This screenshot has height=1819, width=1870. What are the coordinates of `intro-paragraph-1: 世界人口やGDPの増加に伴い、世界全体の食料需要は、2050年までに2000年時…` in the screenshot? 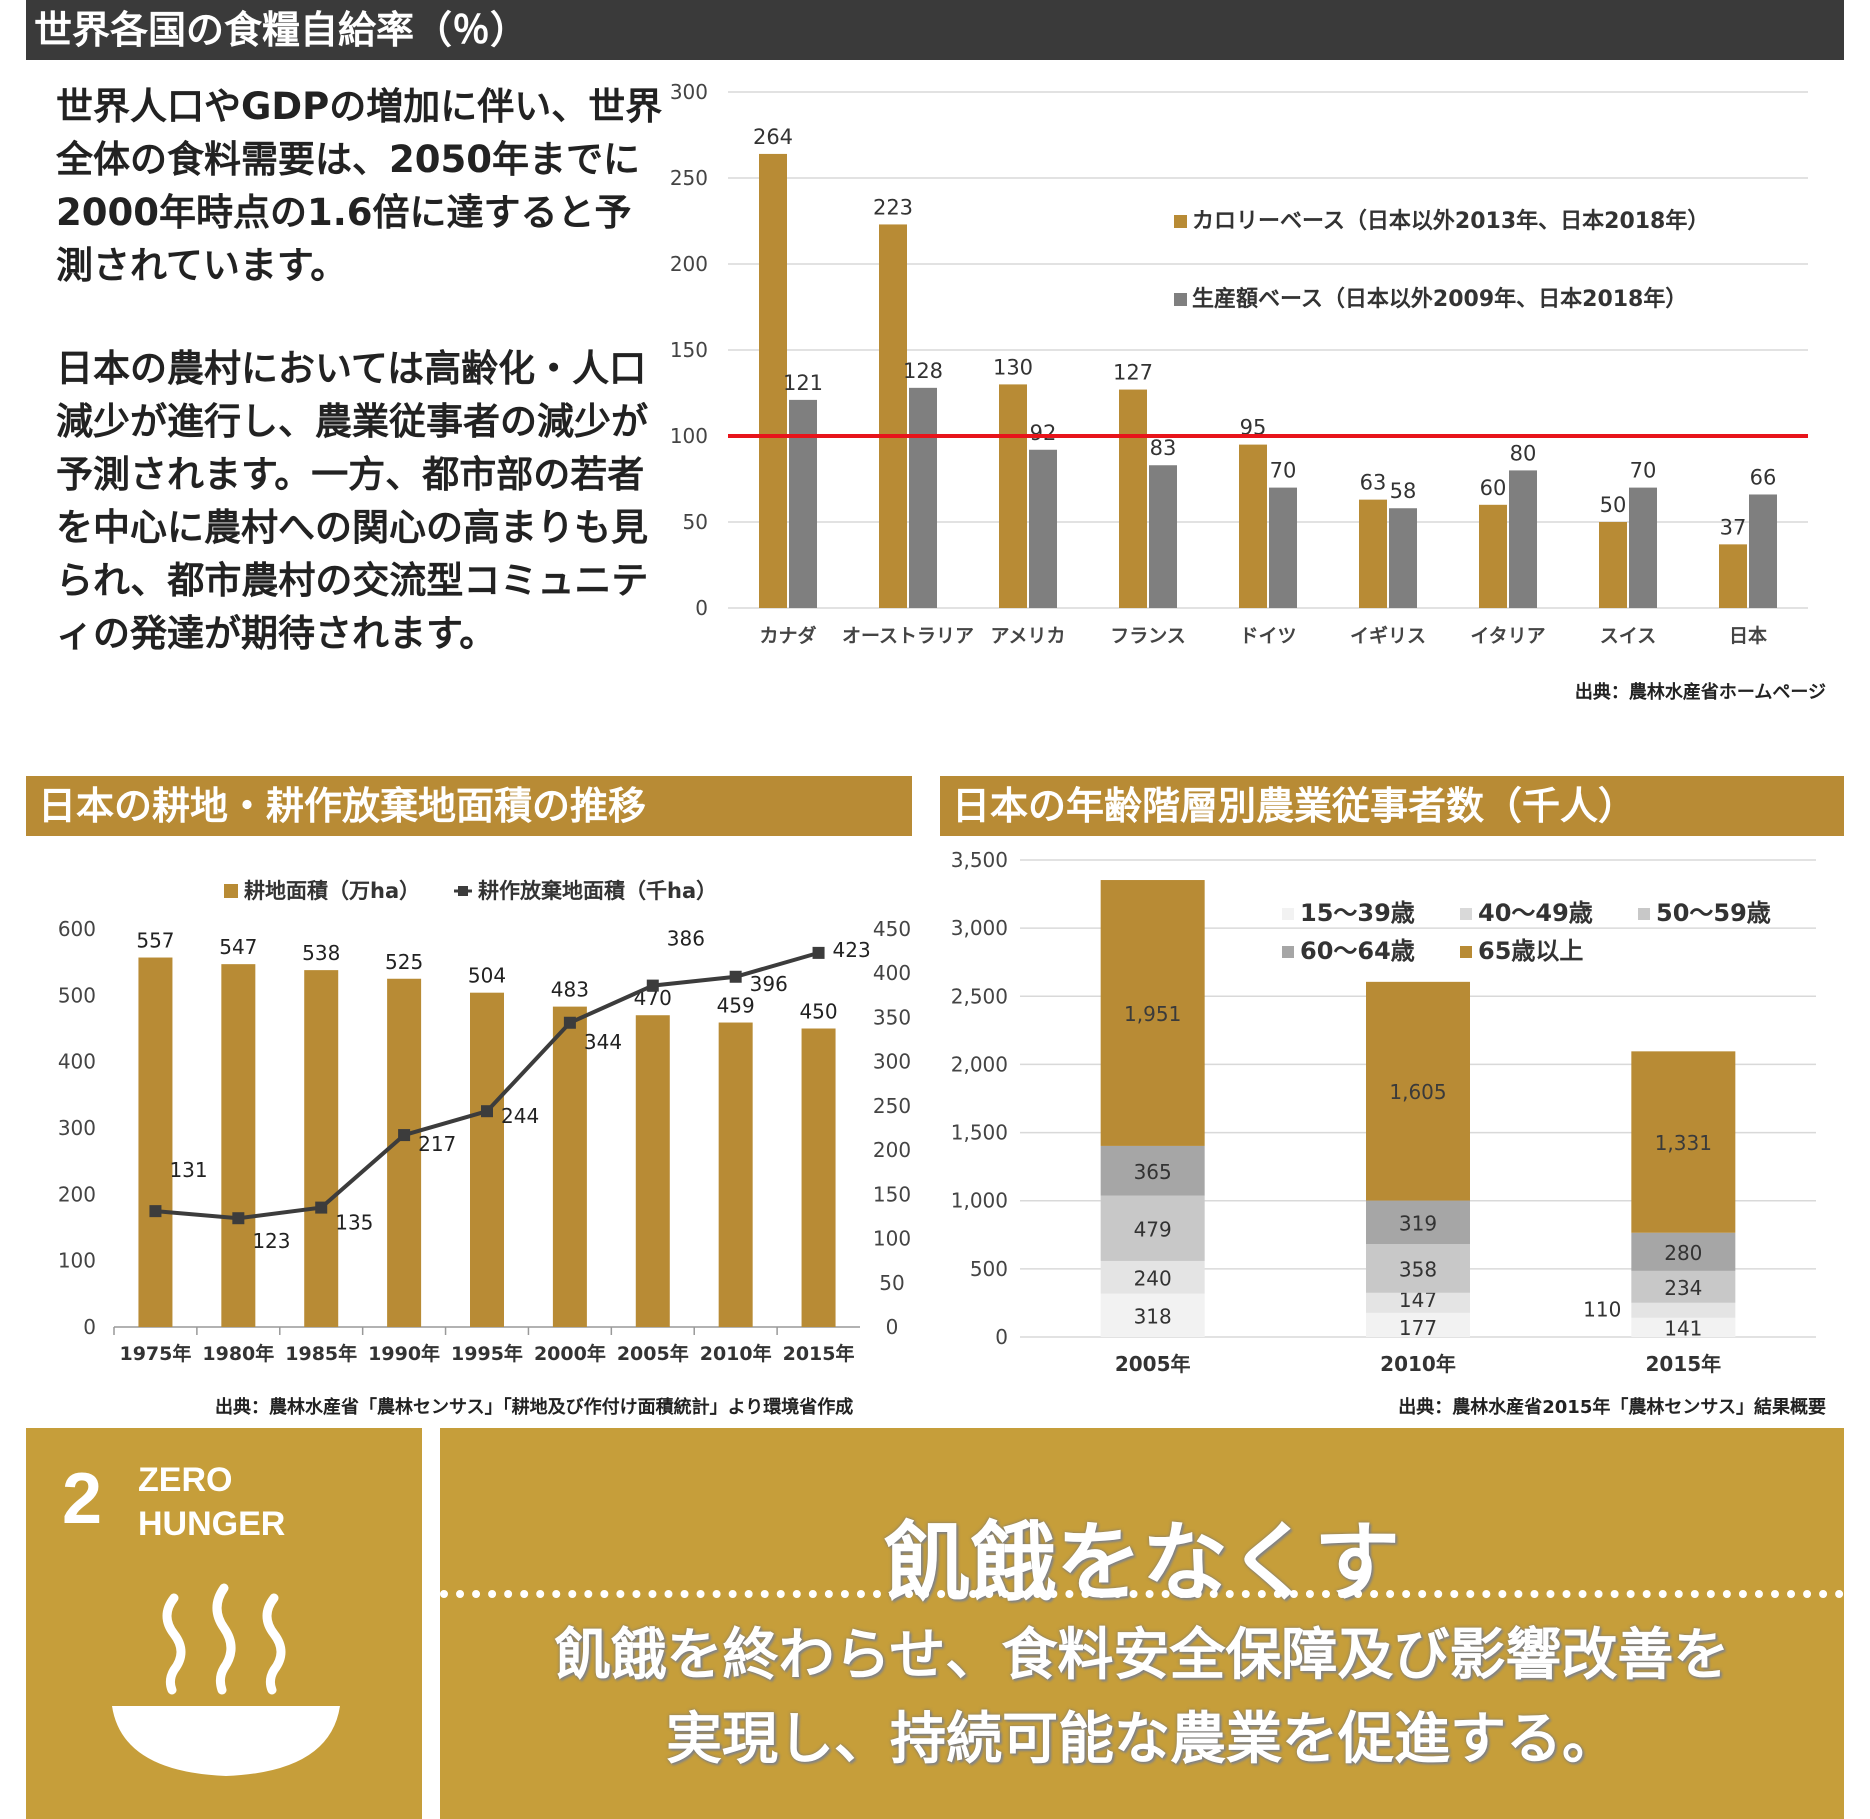 It's located at (359, 186).